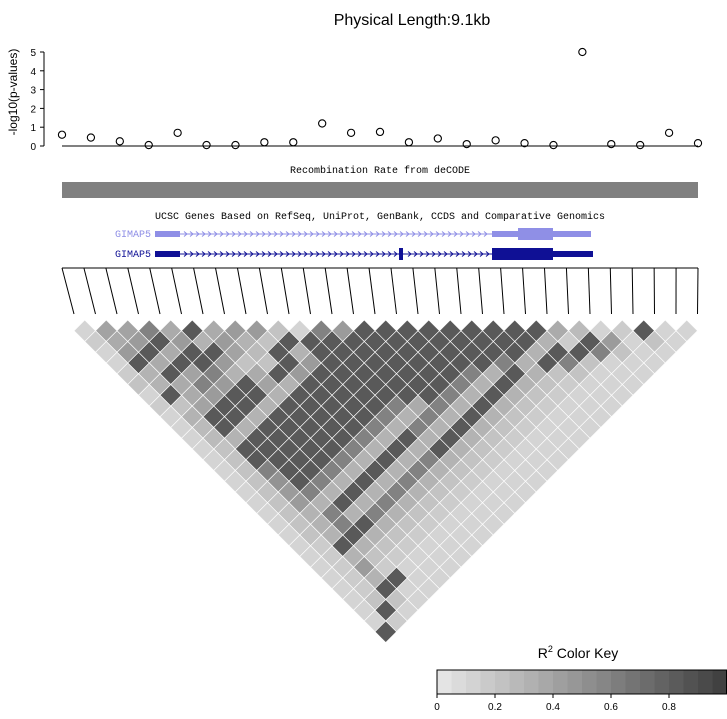  I want to click on recomb-track-label: Recombination Rate from deCODE, so click(380, 171).